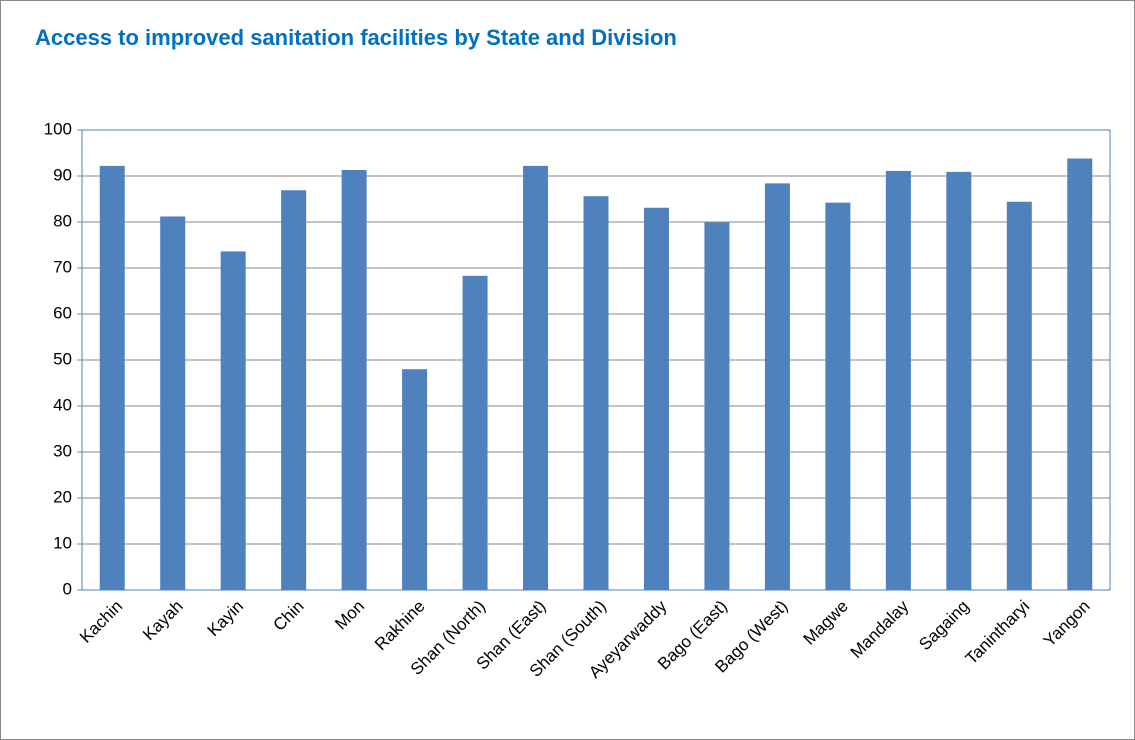  I want to click on y-tick-label: 40, so click(62, 404).